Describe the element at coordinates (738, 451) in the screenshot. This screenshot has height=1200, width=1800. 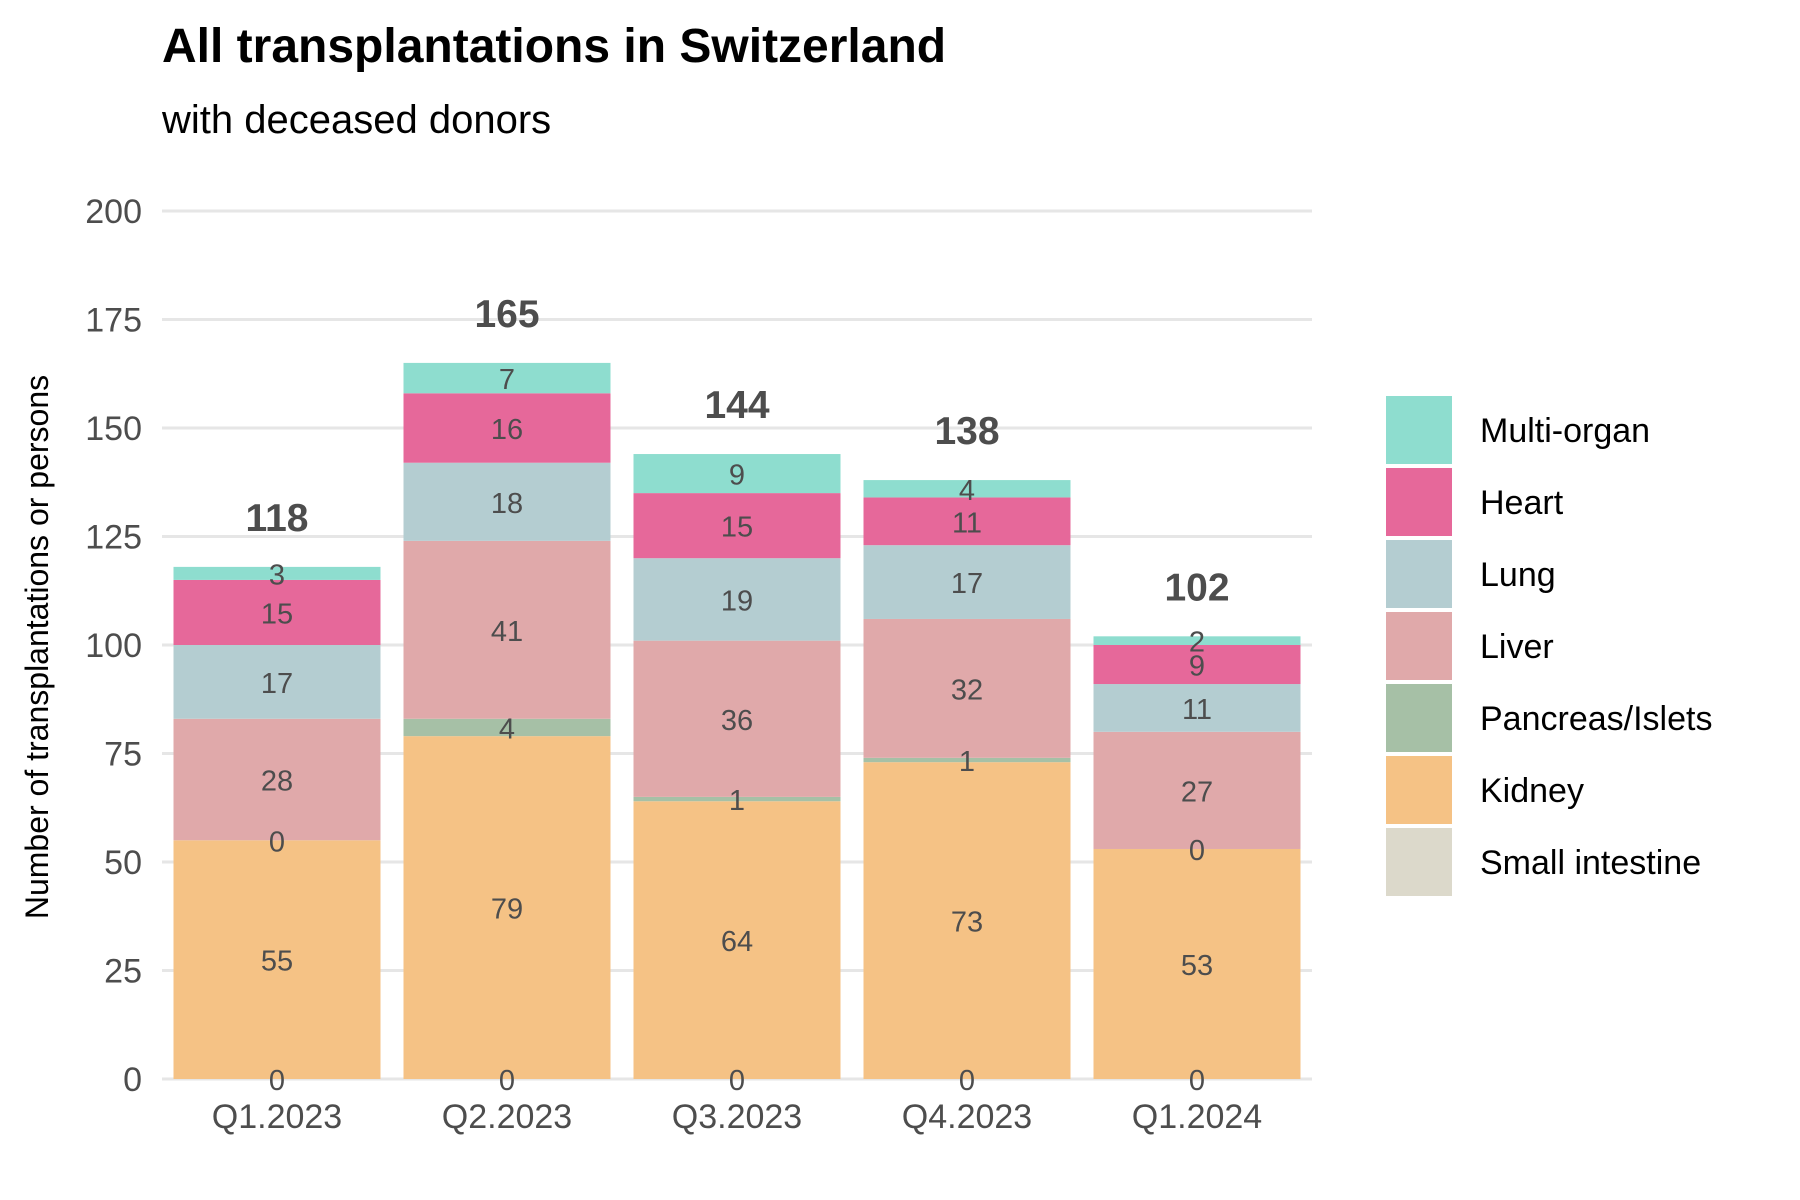
I see `total-labels: 118 165 144 138 102` at that location.